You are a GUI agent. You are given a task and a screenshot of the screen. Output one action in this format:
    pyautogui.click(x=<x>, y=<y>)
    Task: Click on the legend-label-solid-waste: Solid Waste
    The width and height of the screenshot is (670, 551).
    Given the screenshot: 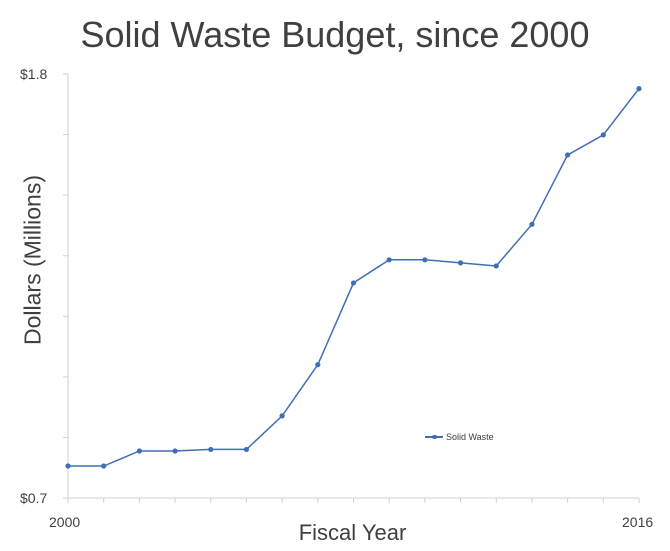 What is the action you would take?
    pyautogui.click(x=470, y=437)
    